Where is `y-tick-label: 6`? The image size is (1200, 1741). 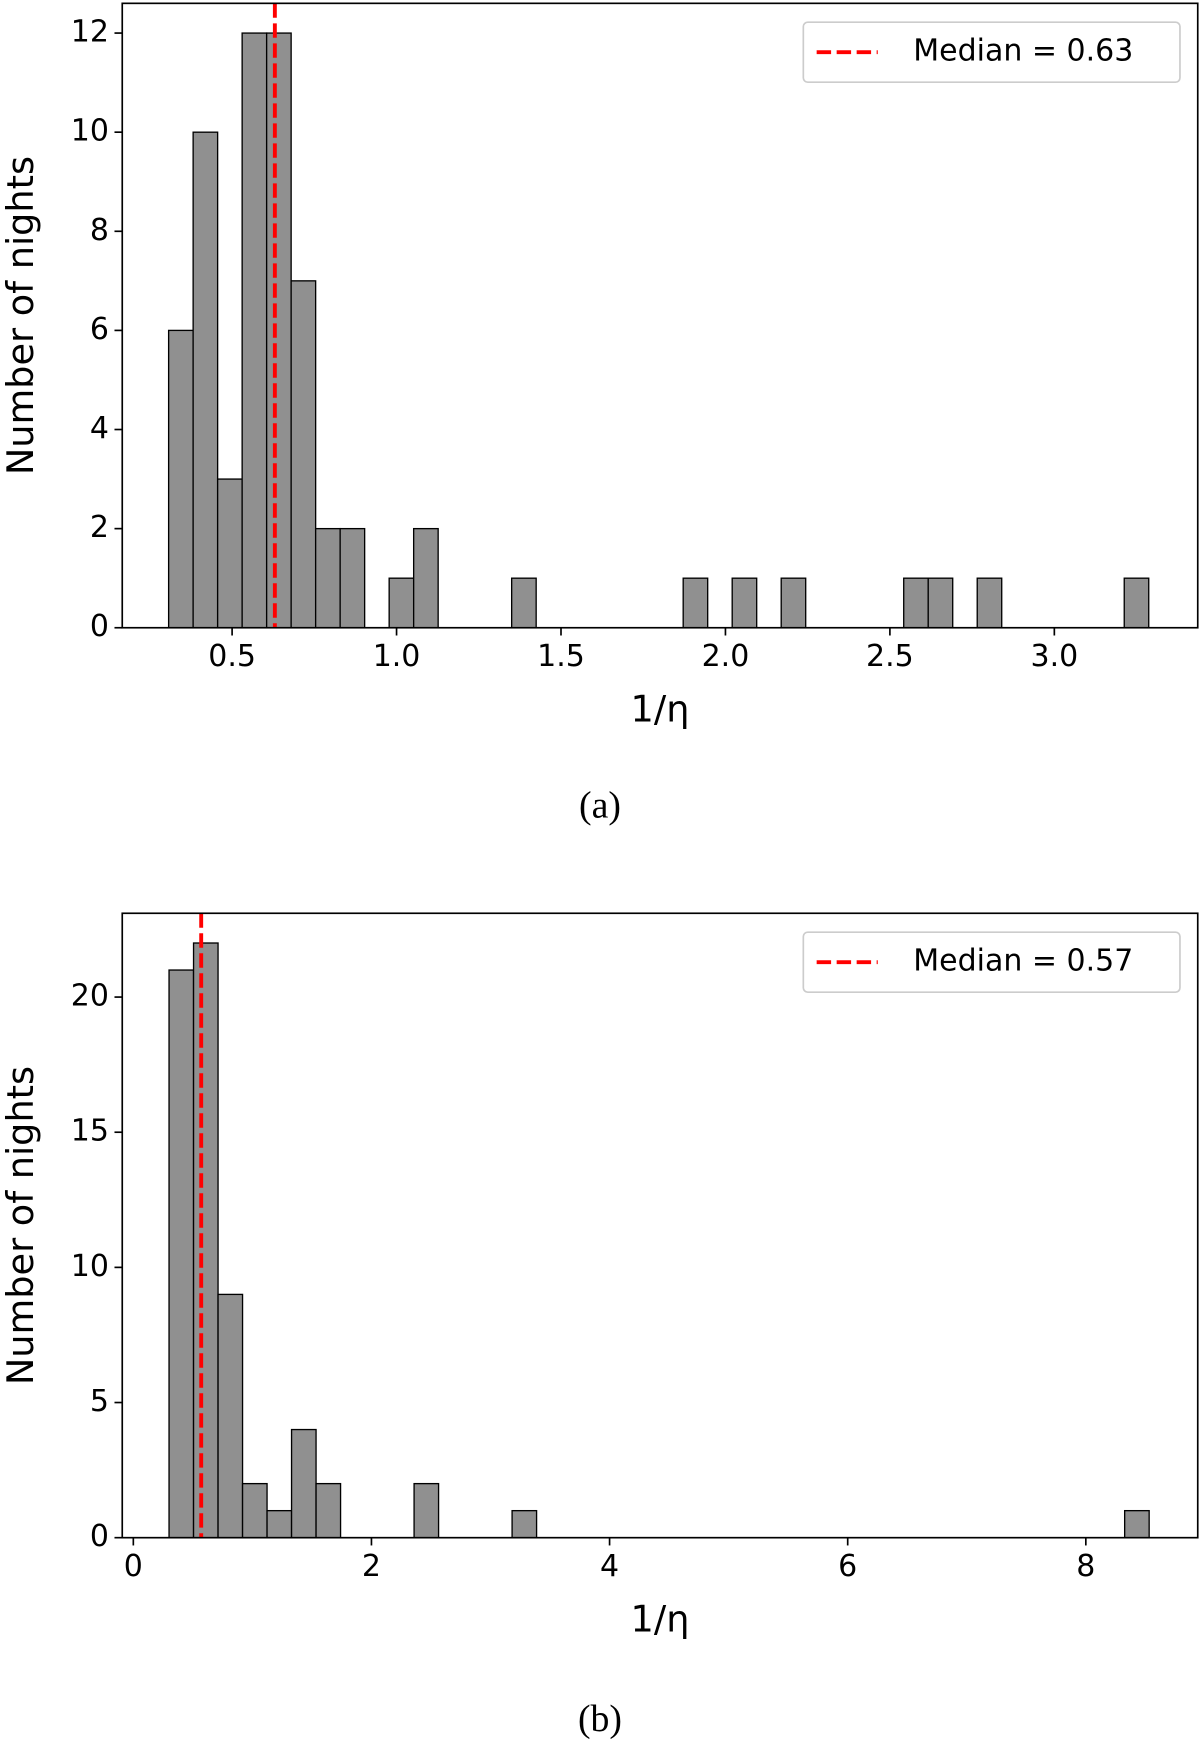
y-tick-label: 6 is located at coordinates (99, 329).